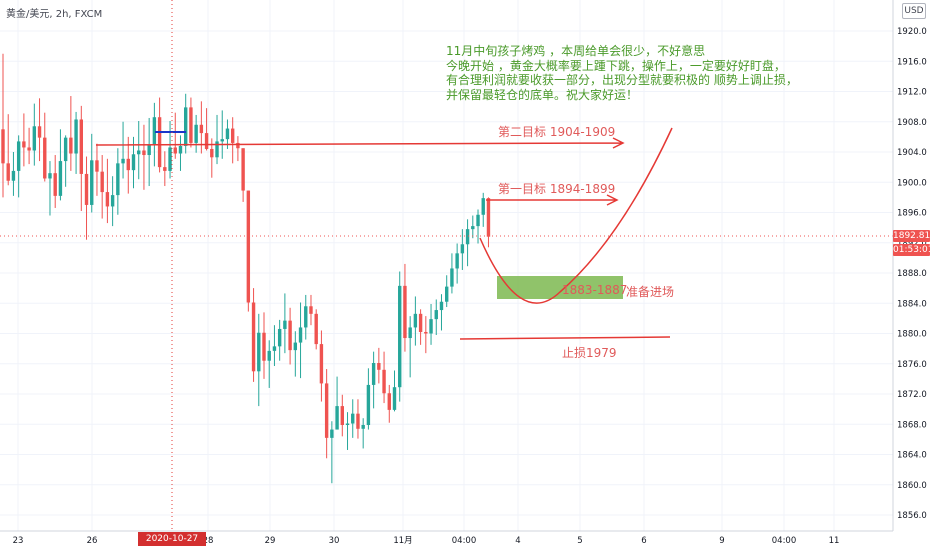 This screenshot has width=932, height=560. What do you see at coordinates (589, 353) in the screenshot?
I see `stop-loss-label: 止损1979` at bounding box center [589, 353].